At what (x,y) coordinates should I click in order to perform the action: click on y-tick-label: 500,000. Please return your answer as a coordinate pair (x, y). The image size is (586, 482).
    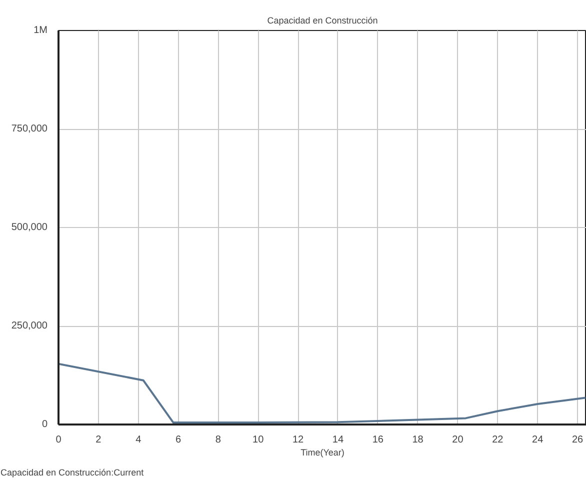
    Looking at the image, I should click on (29, 227).